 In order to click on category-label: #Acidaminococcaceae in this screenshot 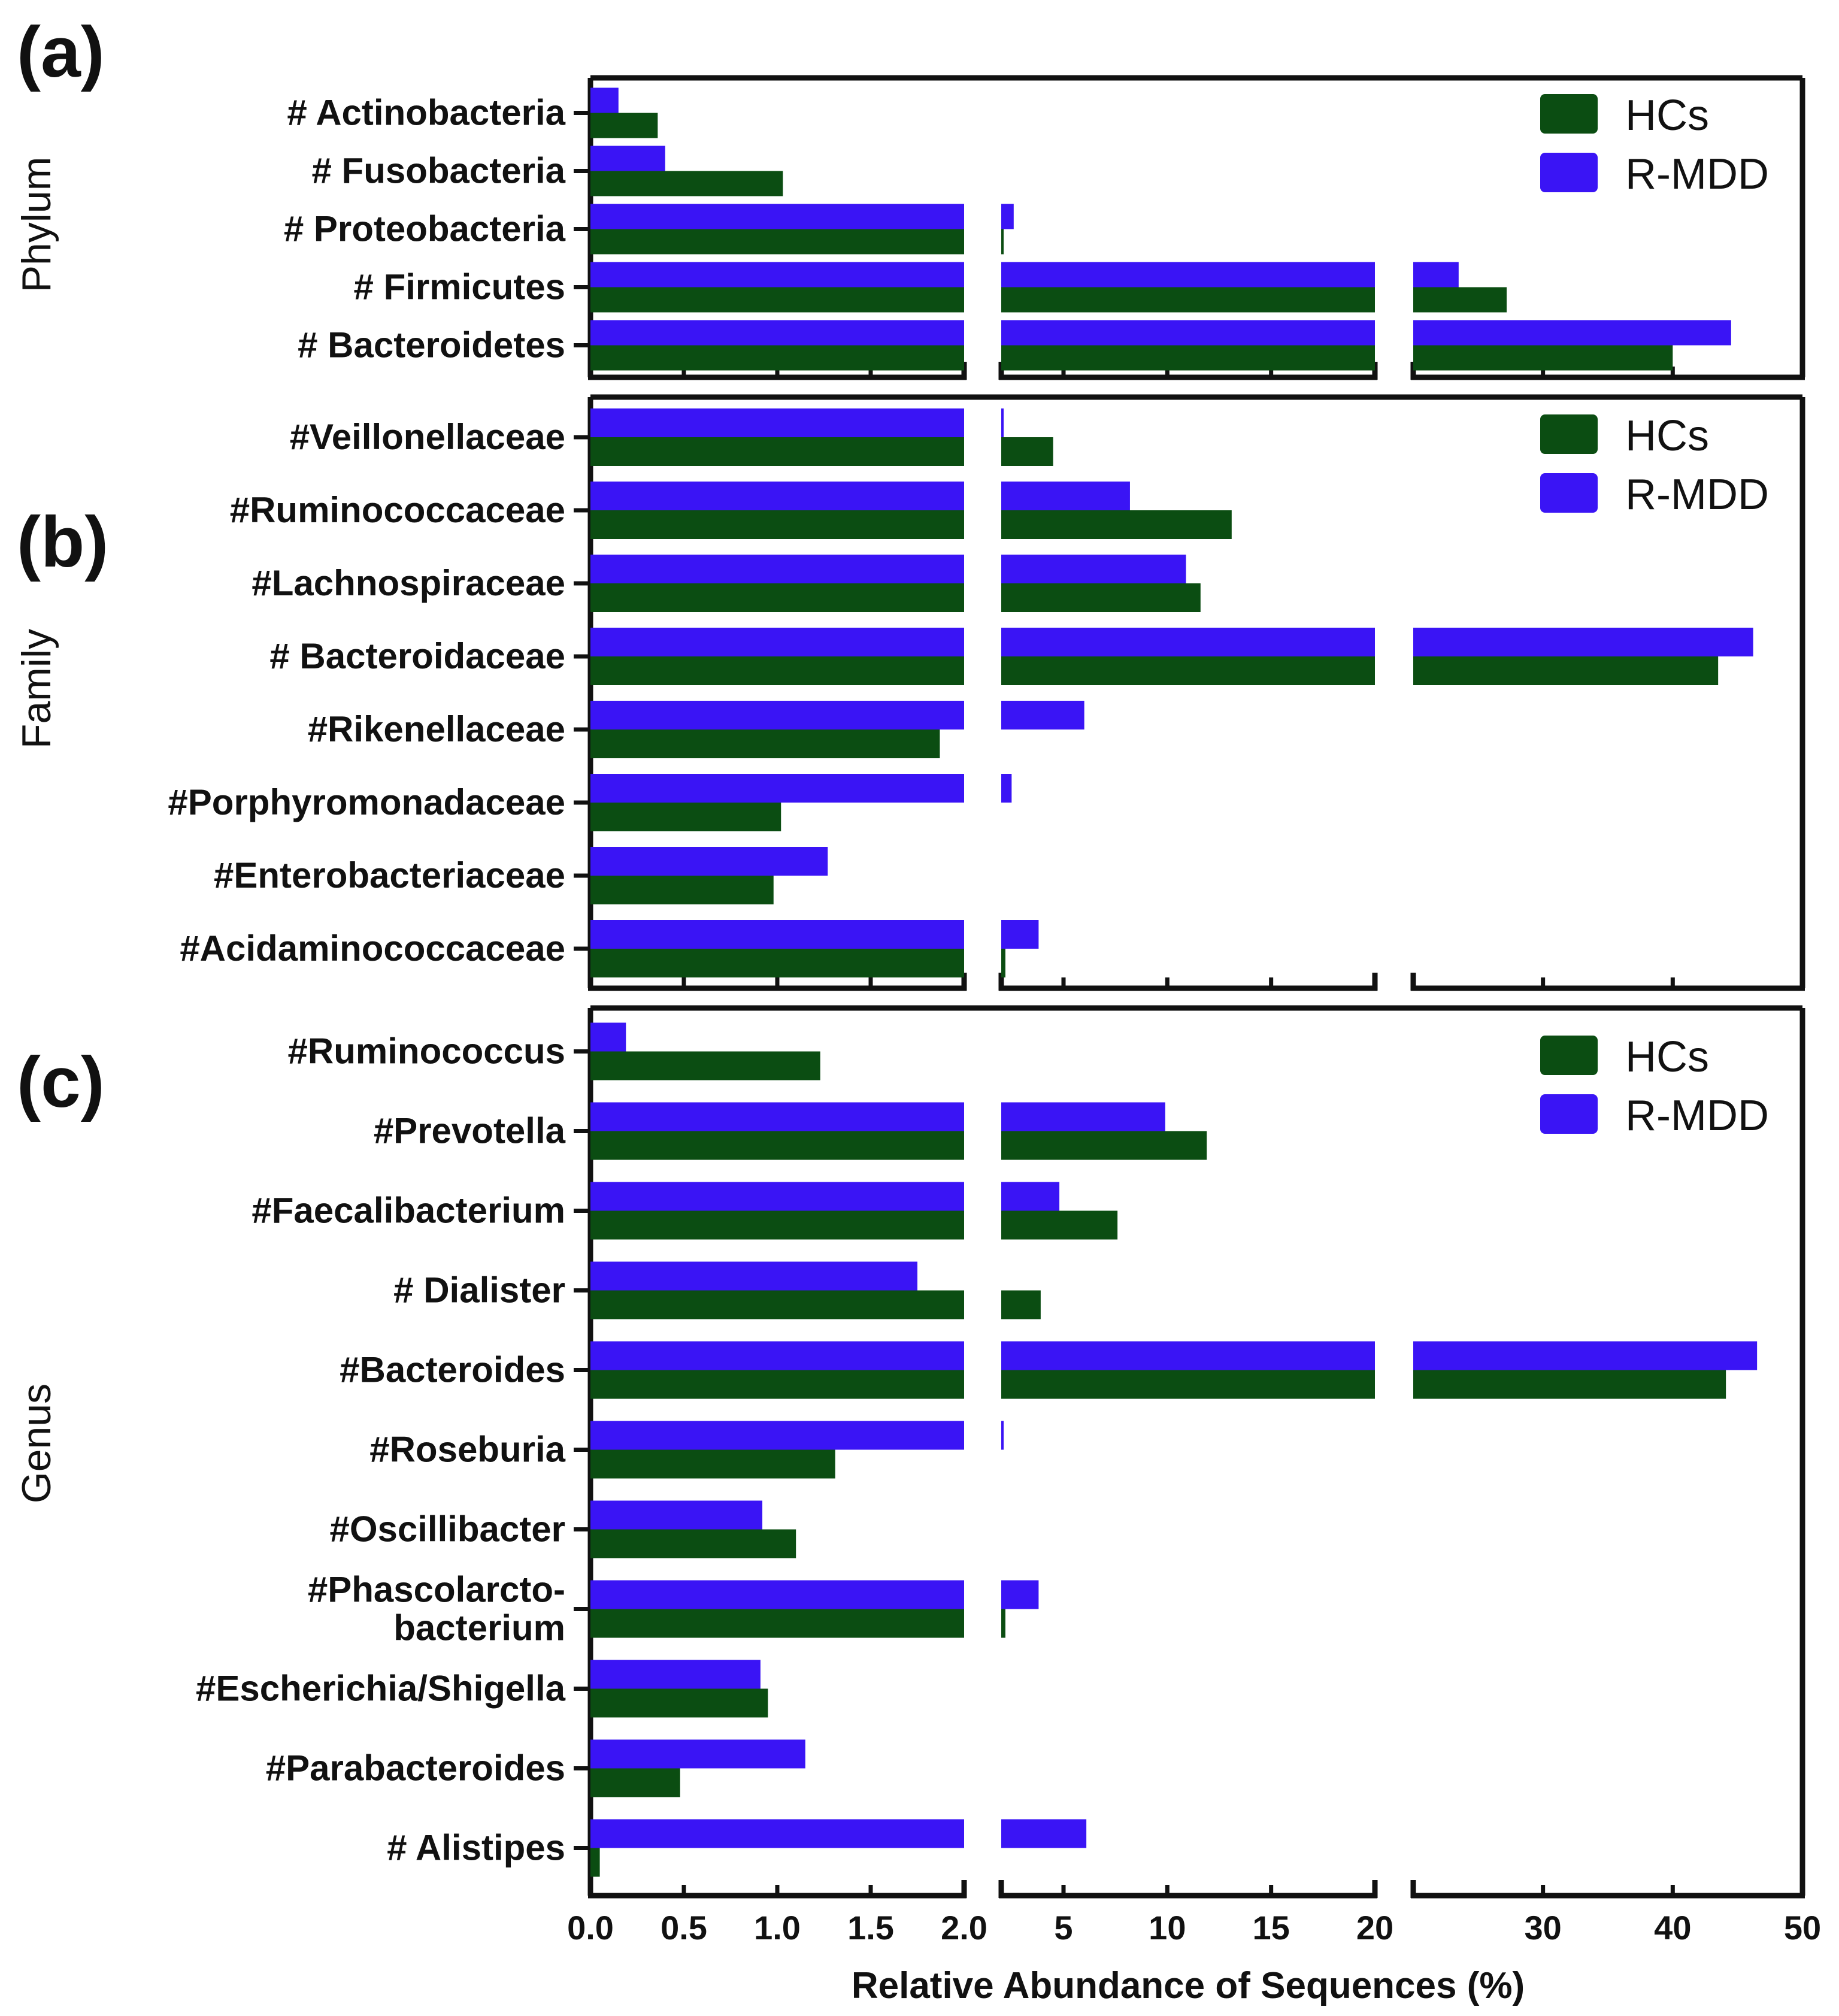, I will do `click(373, 948)`.